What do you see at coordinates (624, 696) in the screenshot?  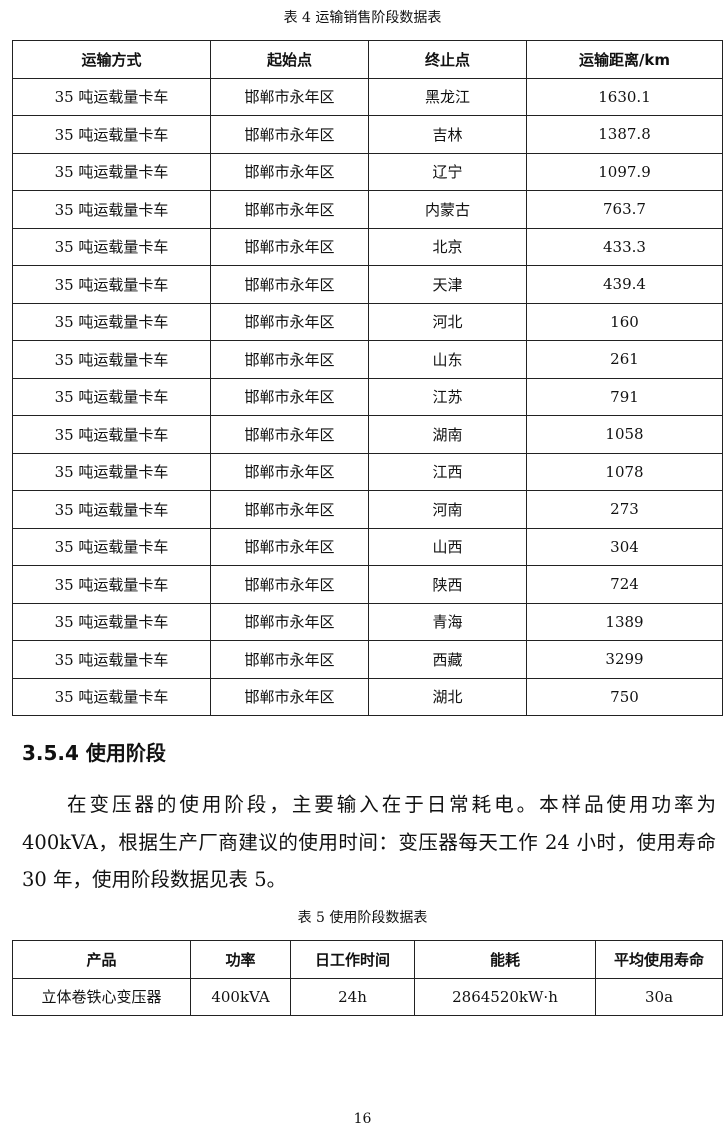 I see `table-cell: 750` at bounding box center [624, 696].